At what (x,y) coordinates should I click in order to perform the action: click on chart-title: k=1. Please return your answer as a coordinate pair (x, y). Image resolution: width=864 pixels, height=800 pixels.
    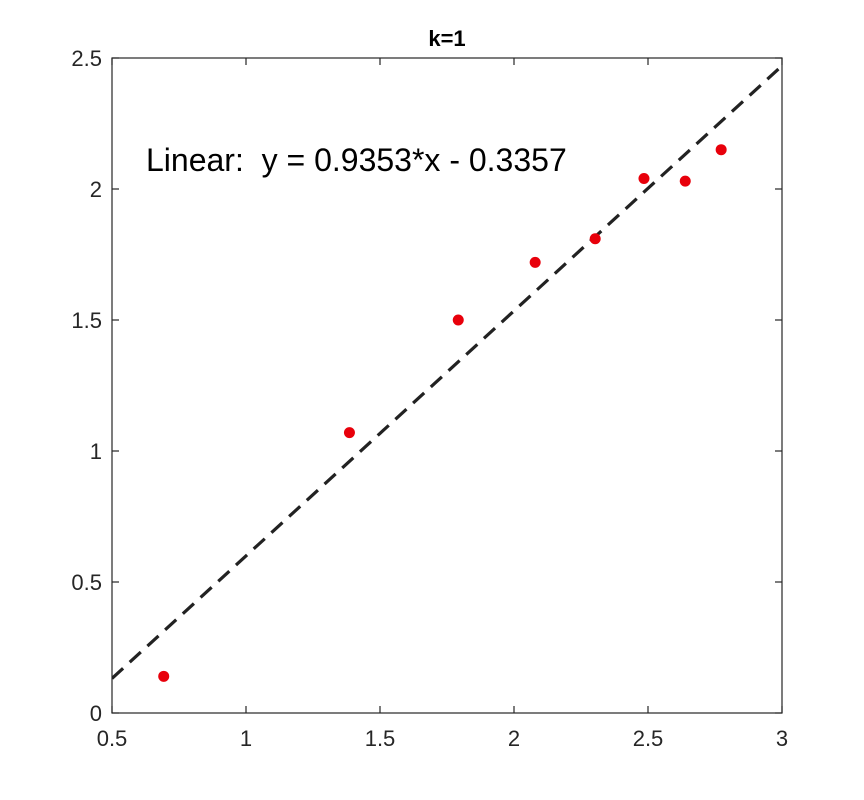
    Looking at the image, I should click on (446, 38).